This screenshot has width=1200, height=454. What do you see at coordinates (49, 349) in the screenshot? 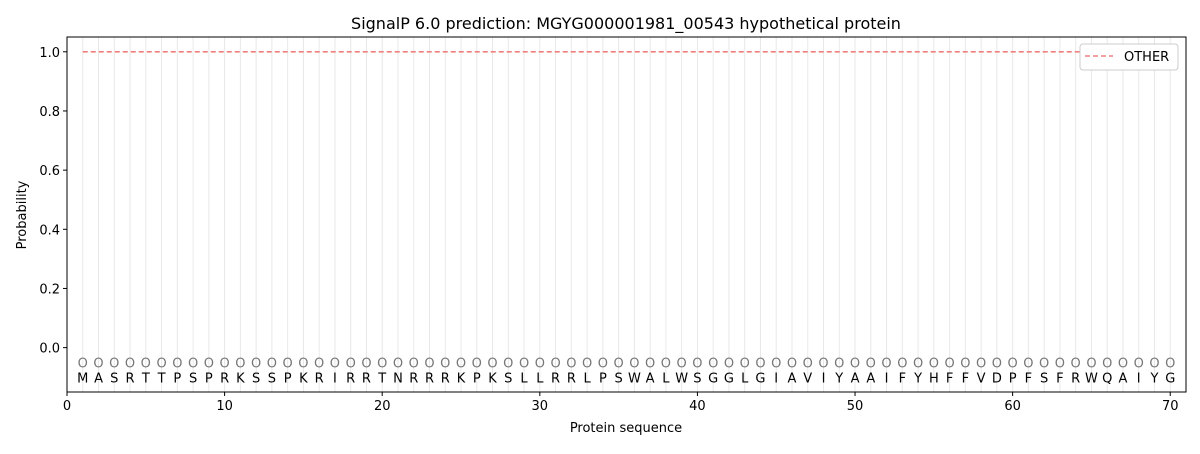
I see `y-tick-label: 0.0` at bounding box center [49, 349].